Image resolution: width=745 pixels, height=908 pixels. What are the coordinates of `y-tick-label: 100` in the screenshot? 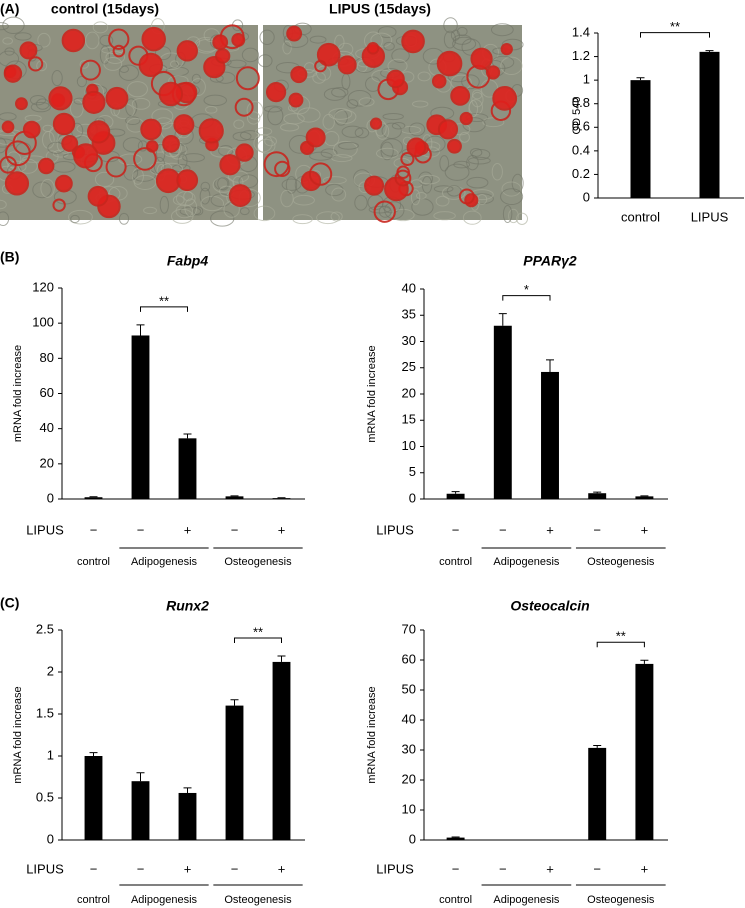 It's located at (43, 322).